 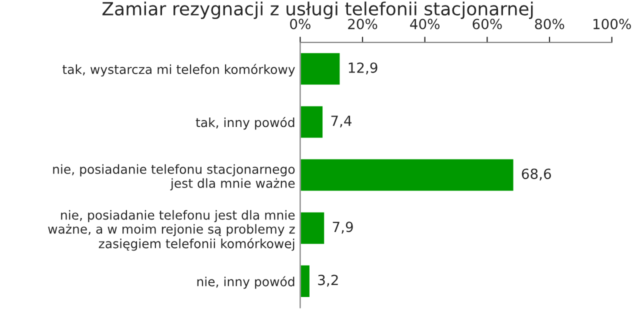 I want to click on data-label: 68,6, so click(x=536, y=174).